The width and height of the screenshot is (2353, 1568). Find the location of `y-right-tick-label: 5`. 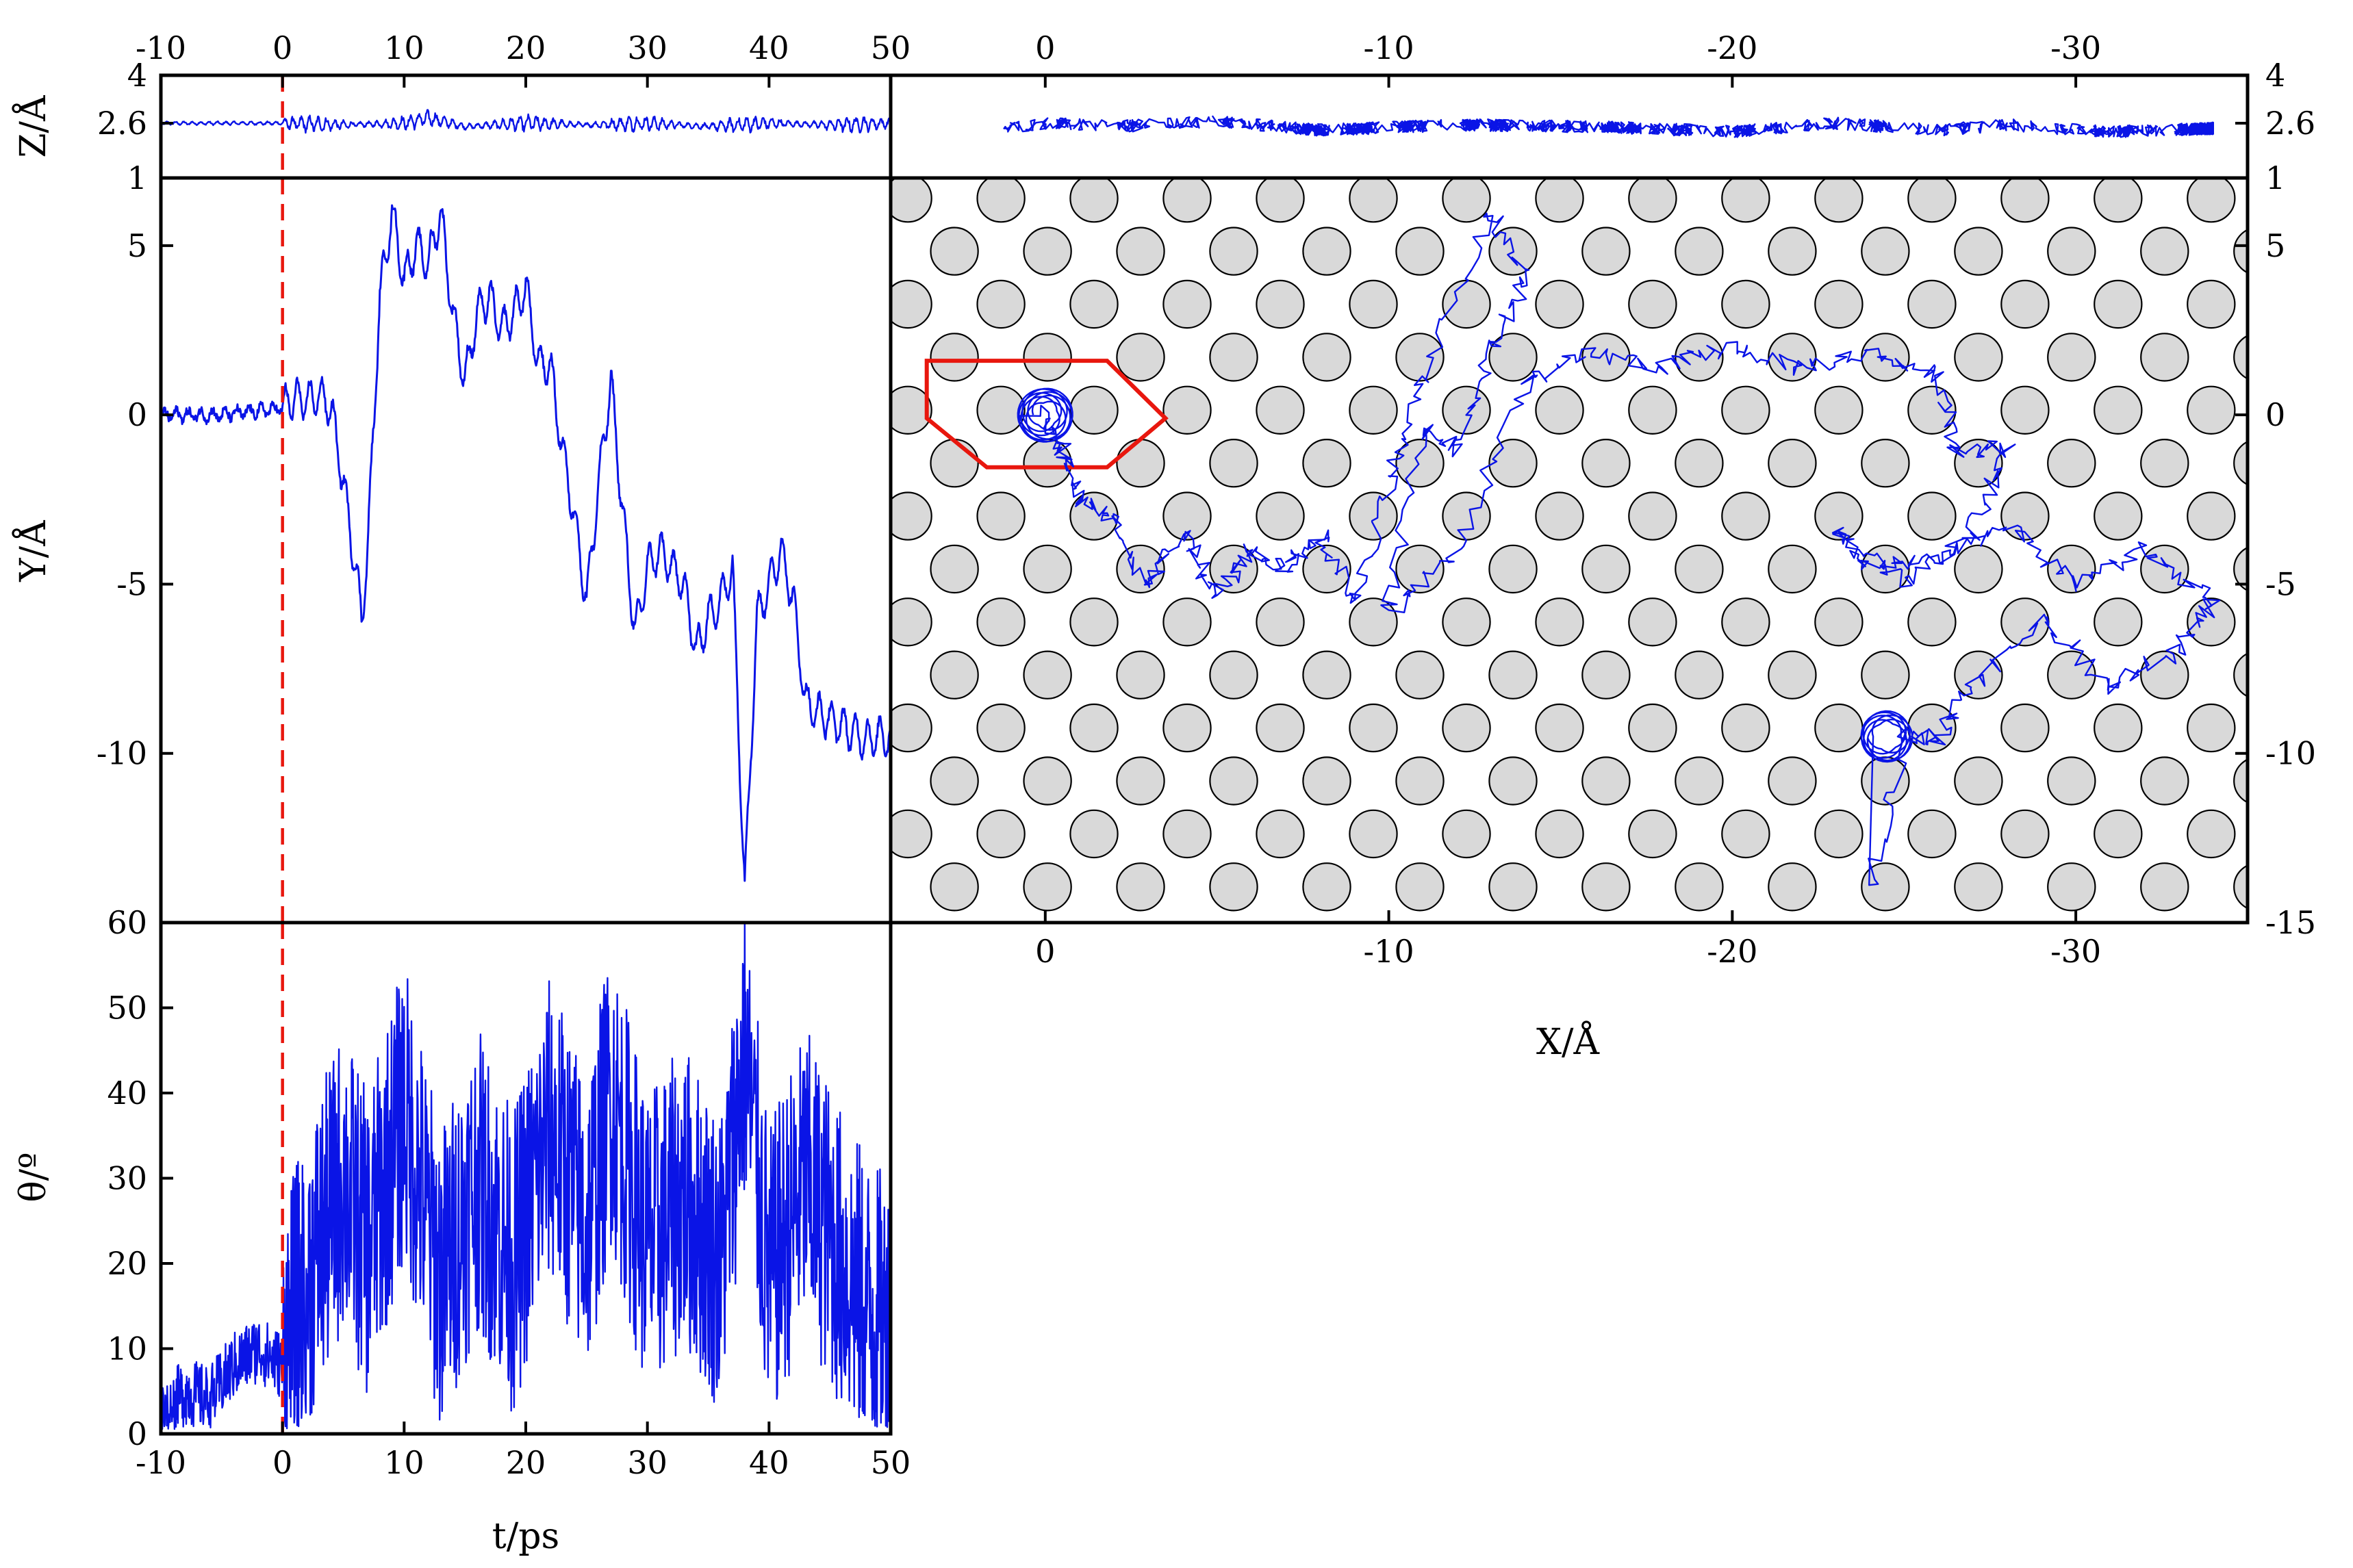

y-right-tick-label: 5 is located at coordinates (2275, 245).